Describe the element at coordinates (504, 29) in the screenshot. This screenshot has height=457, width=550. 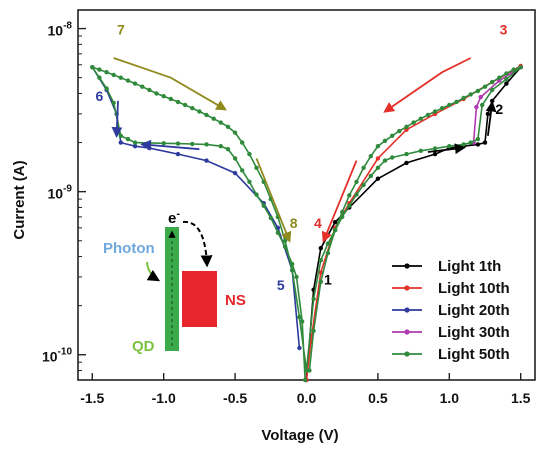
I see `step-label-3: 3` at that location.